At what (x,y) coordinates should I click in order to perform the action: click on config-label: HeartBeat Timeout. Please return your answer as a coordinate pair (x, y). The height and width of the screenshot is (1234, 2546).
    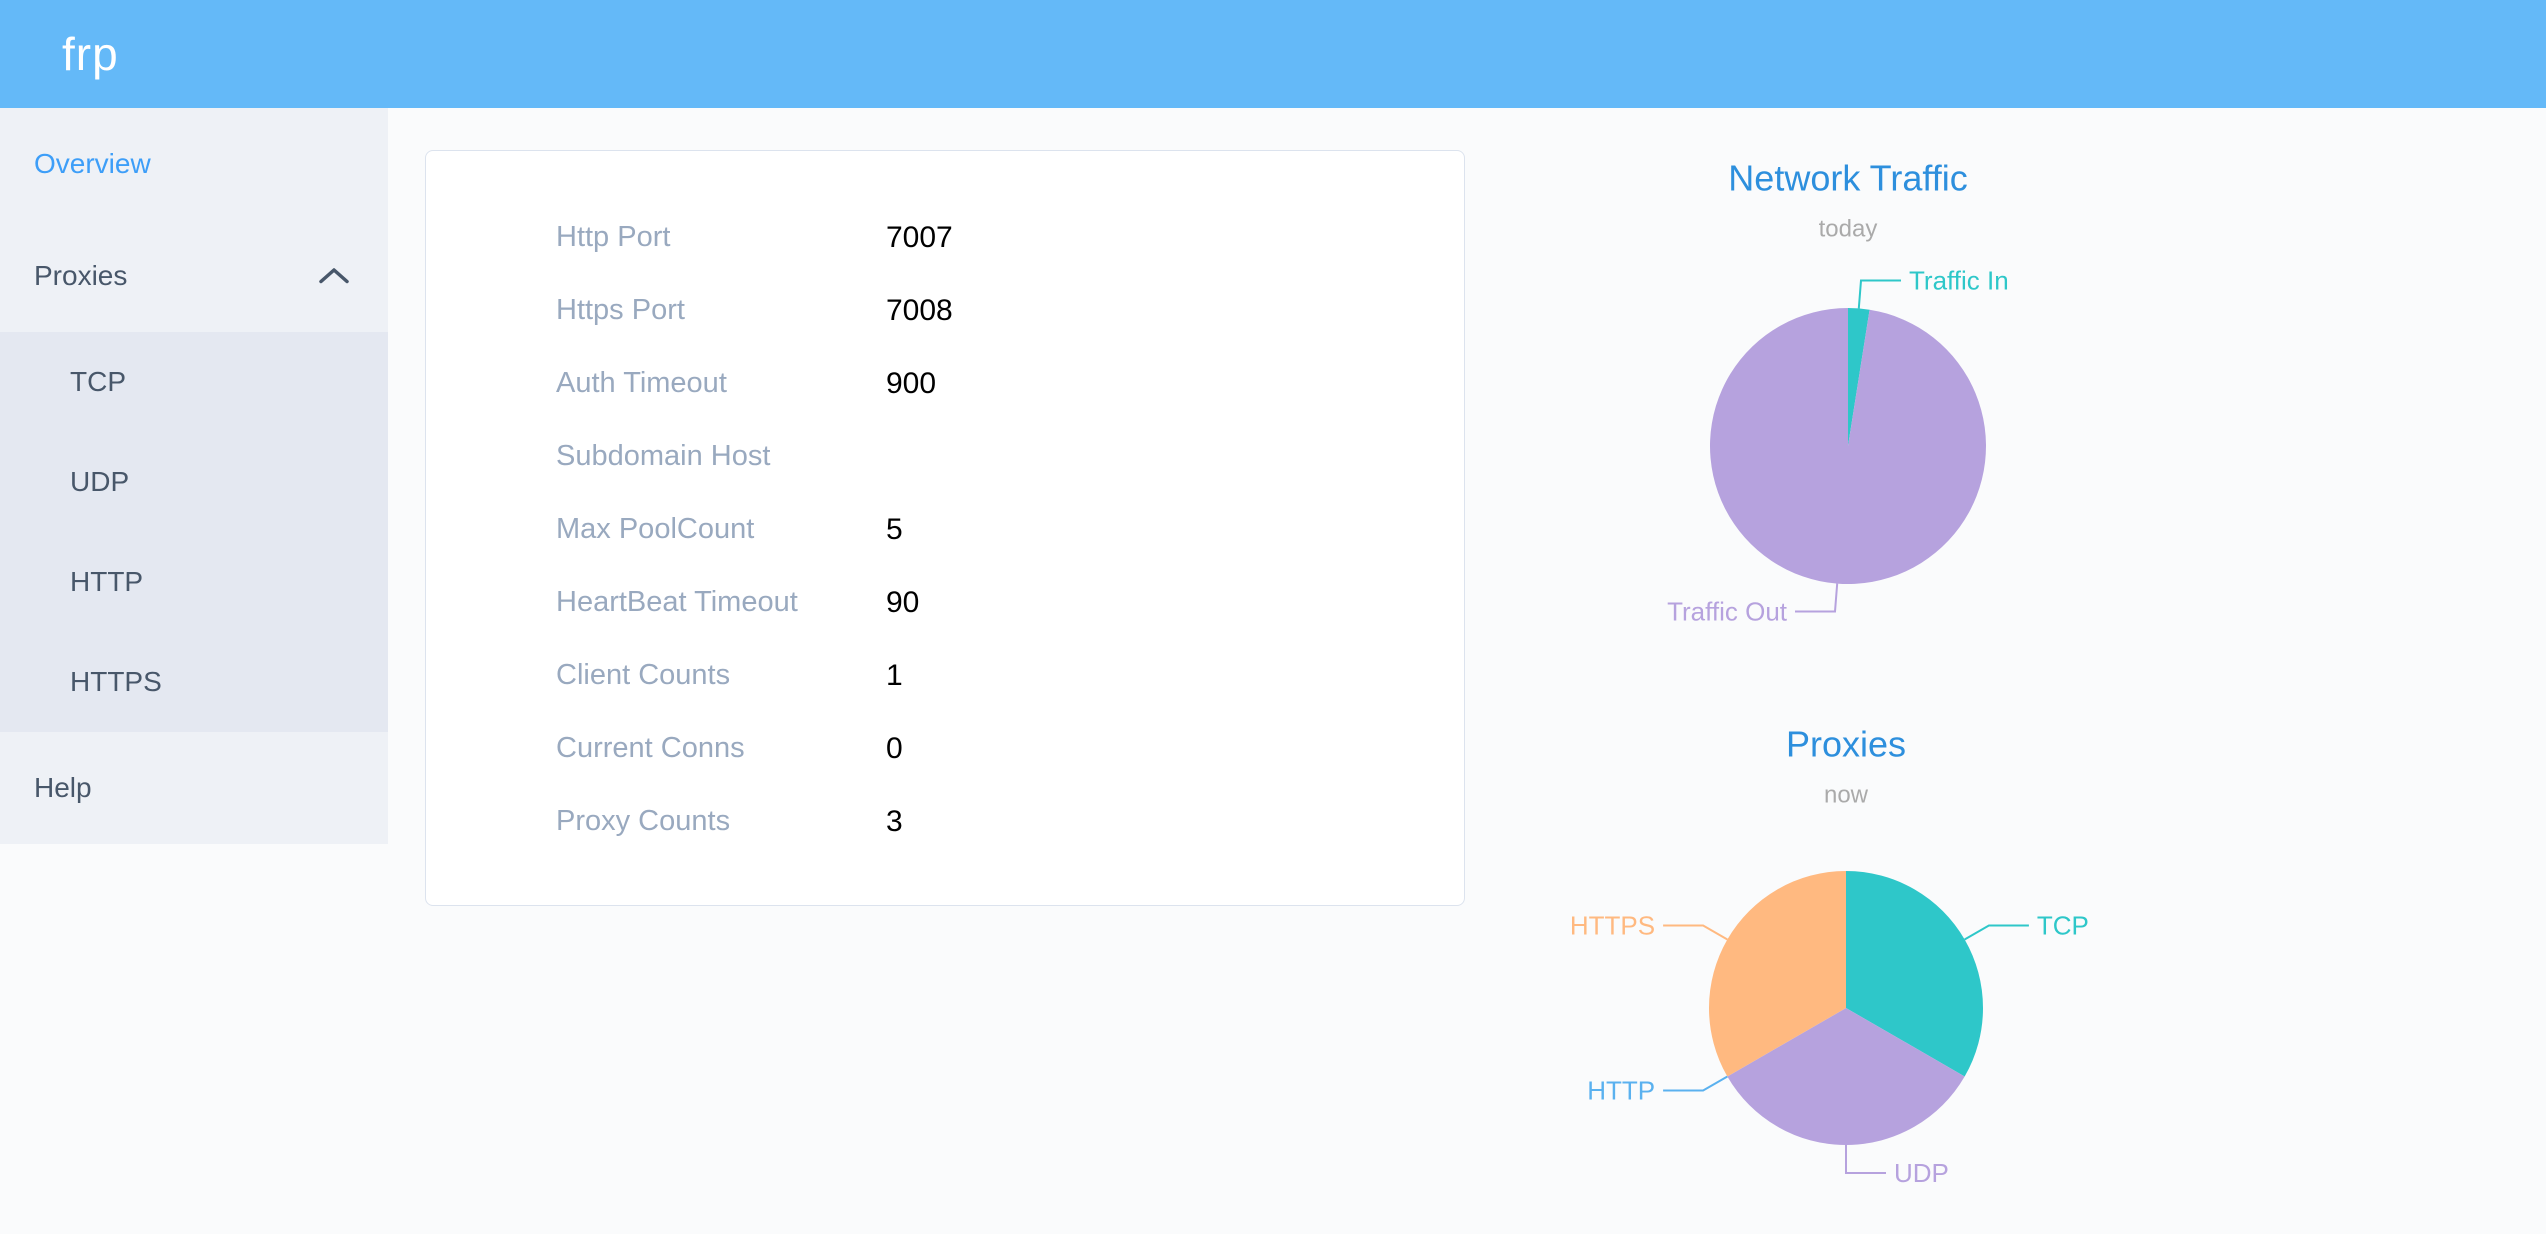
    Looking at the image, I should click on (677, 602).